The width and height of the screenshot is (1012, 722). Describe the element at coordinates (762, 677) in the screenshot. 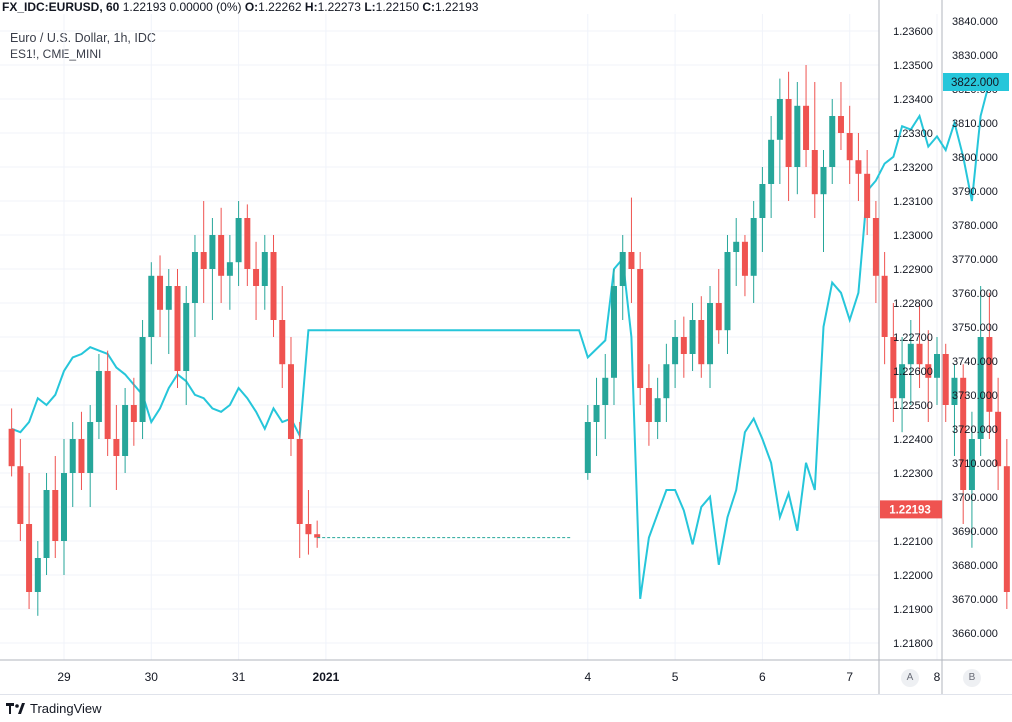

I see `time-axis-label: 6` at that location.